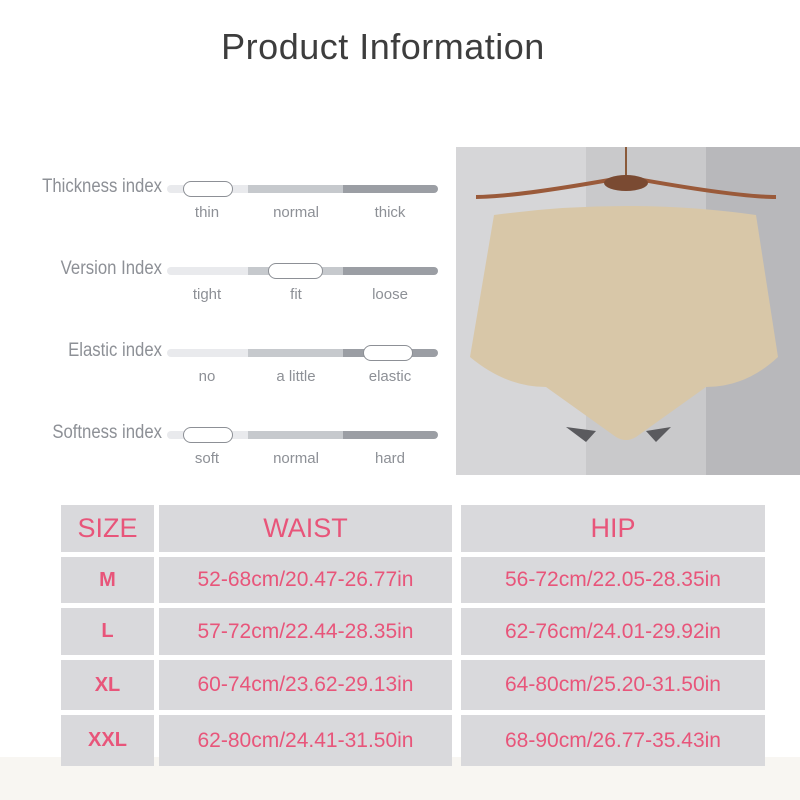 The height and width of the screenshot is (800, 800). I want to click on index-option: elastic, so click(390, 376).